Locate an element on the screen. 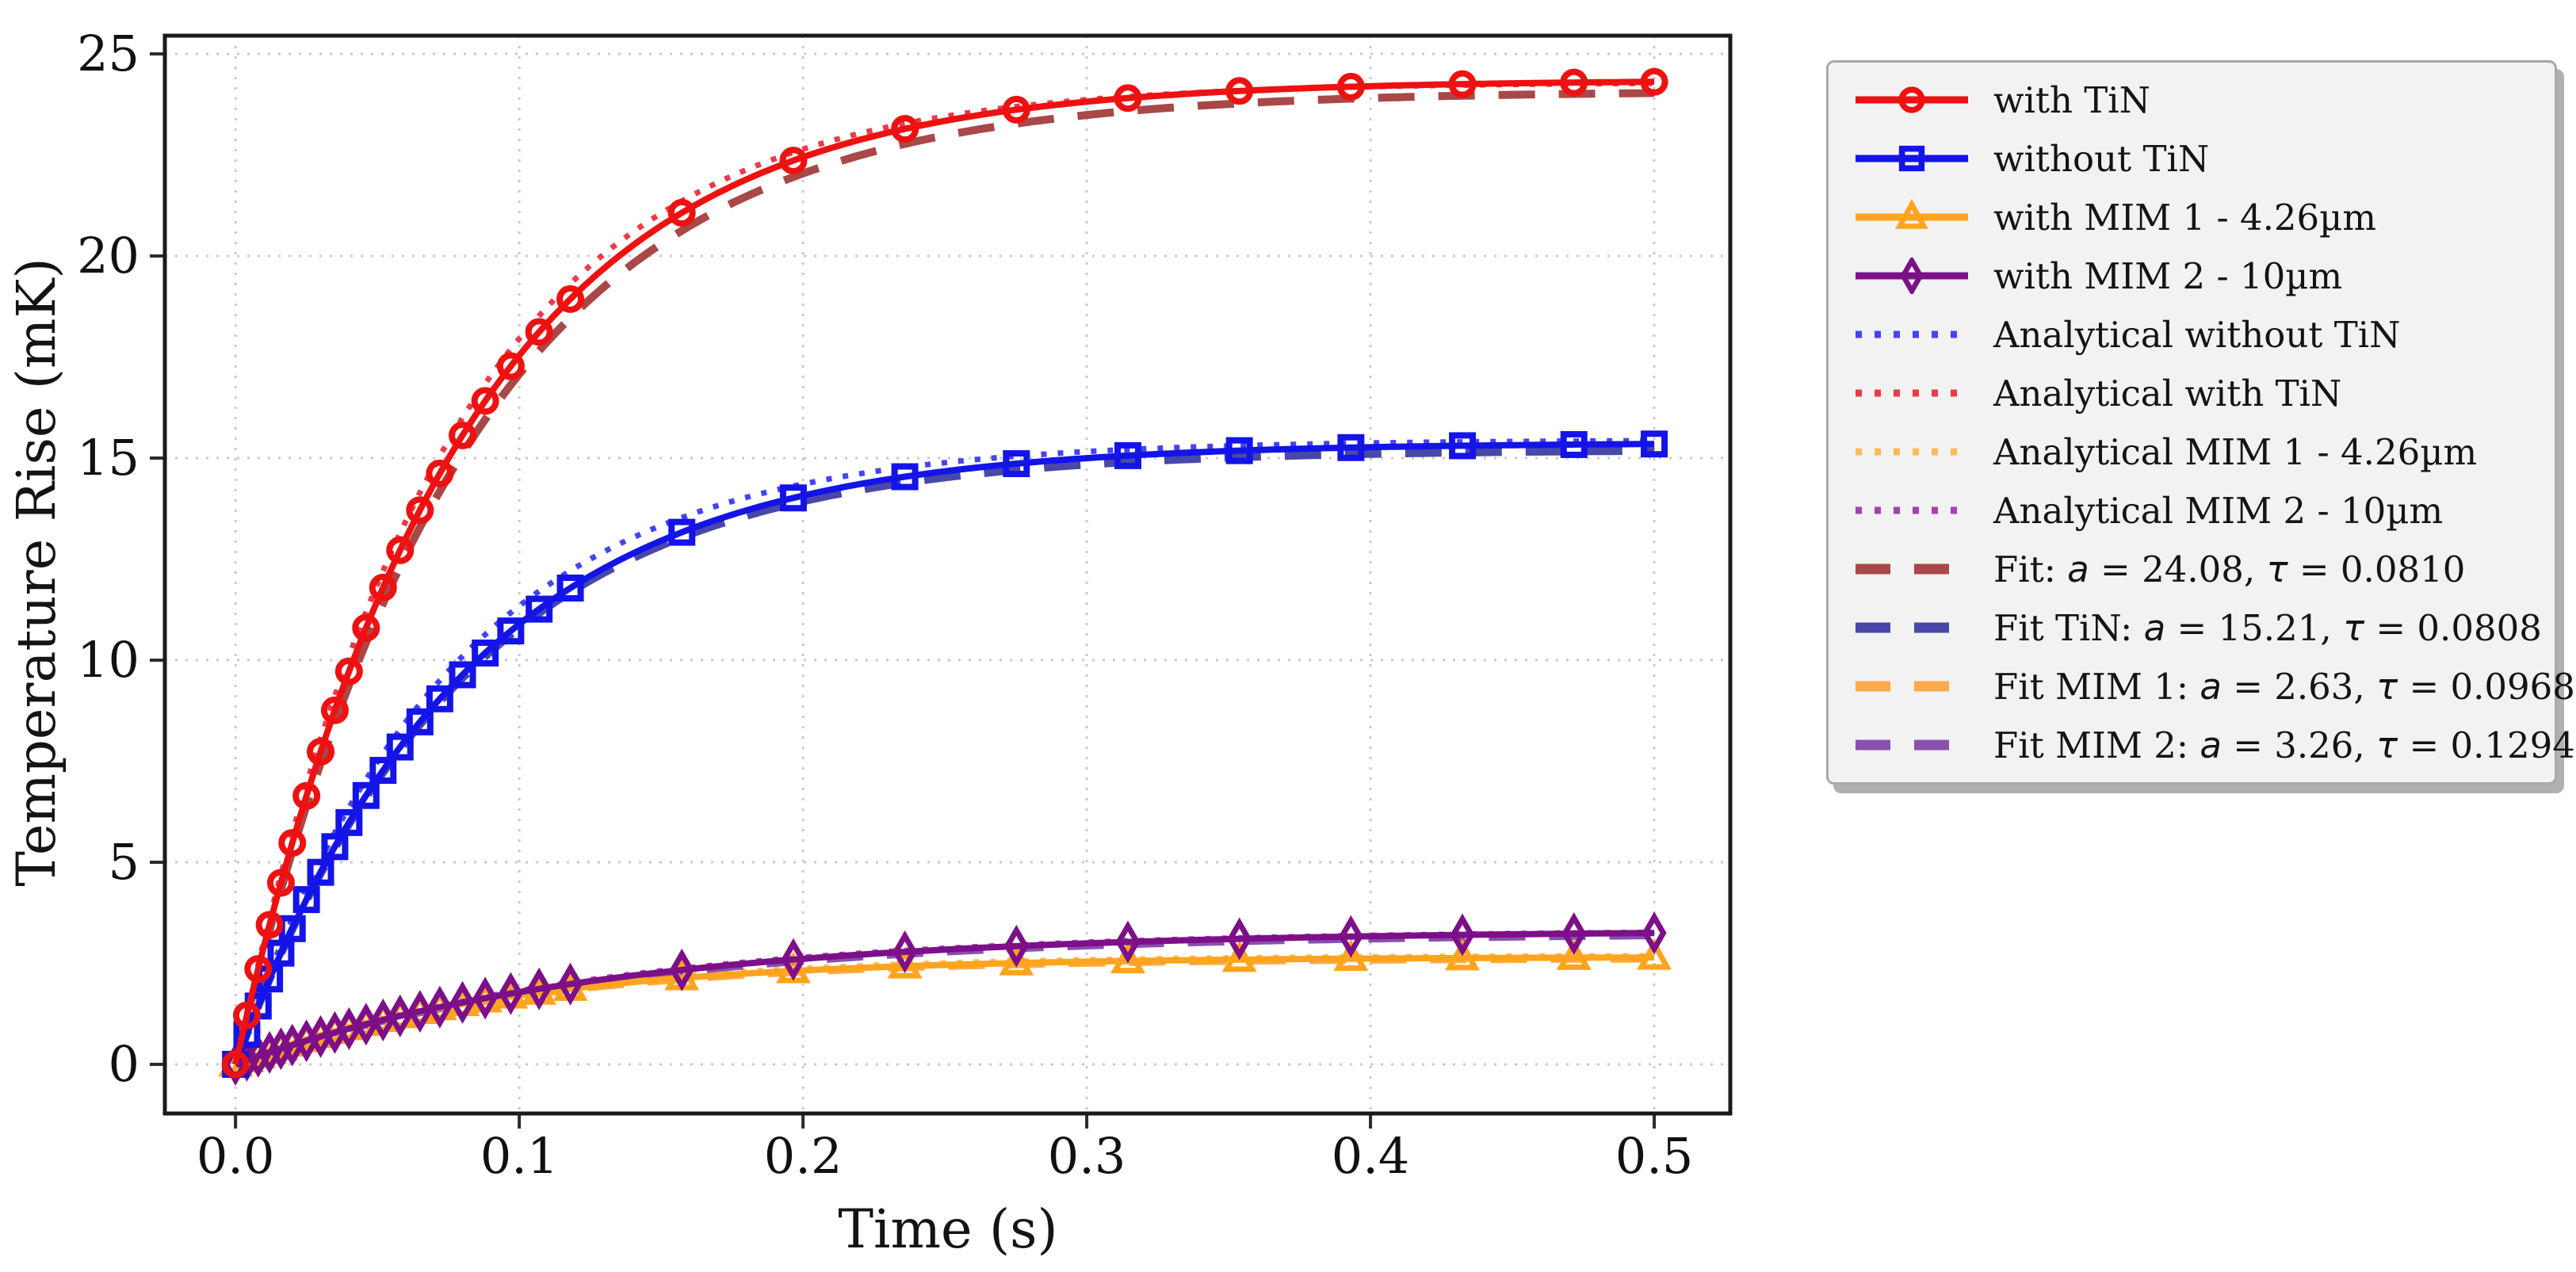 The image size is (2576, 1272). legend-label: Analytical MIM 1 - 4.26µm is located at coordinates (2235, 451).